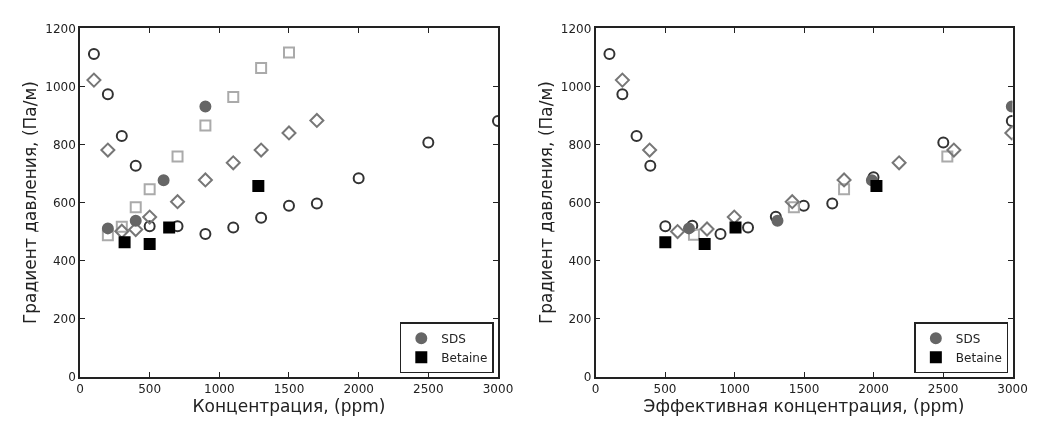 This screenshot has width=1046, height=435. Describe the element at coordinates (289, 405) in the screenshot. I see `x-axis-title: Концентрация, (ppm)` at that location.